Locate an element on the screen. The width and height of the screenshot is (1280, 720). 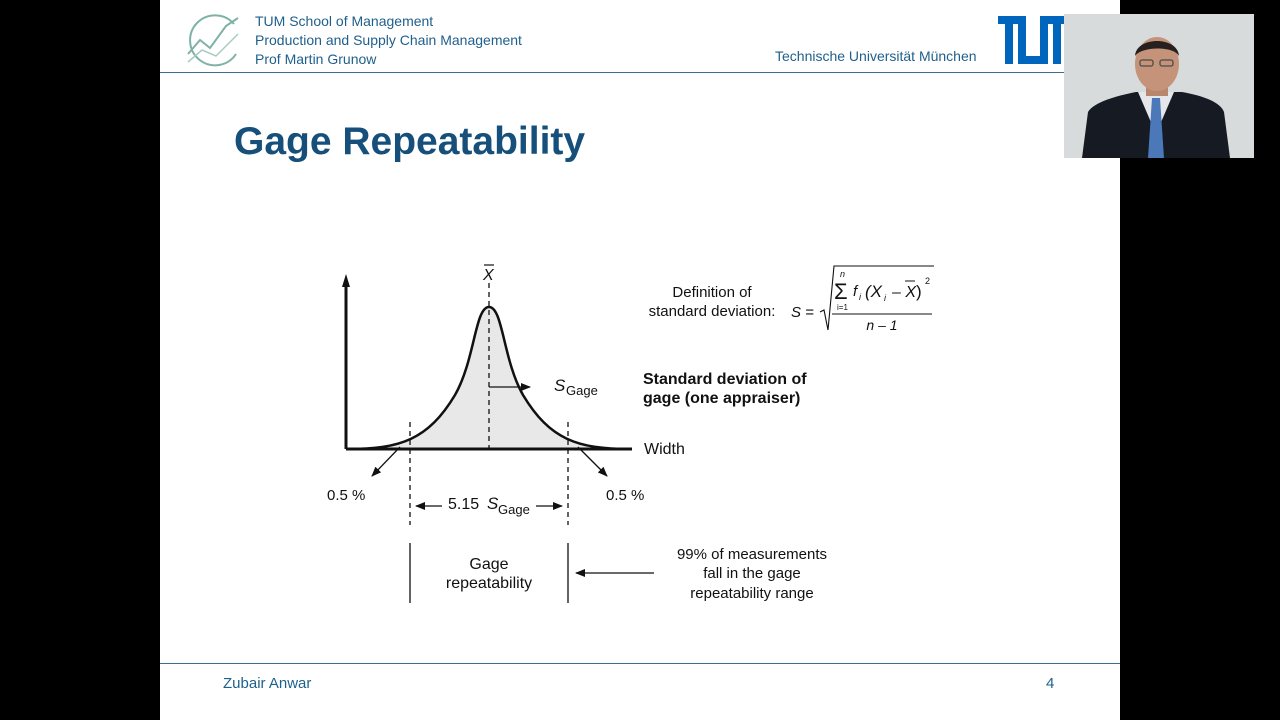
formula-open: (X is located at coordinates (874, 291).